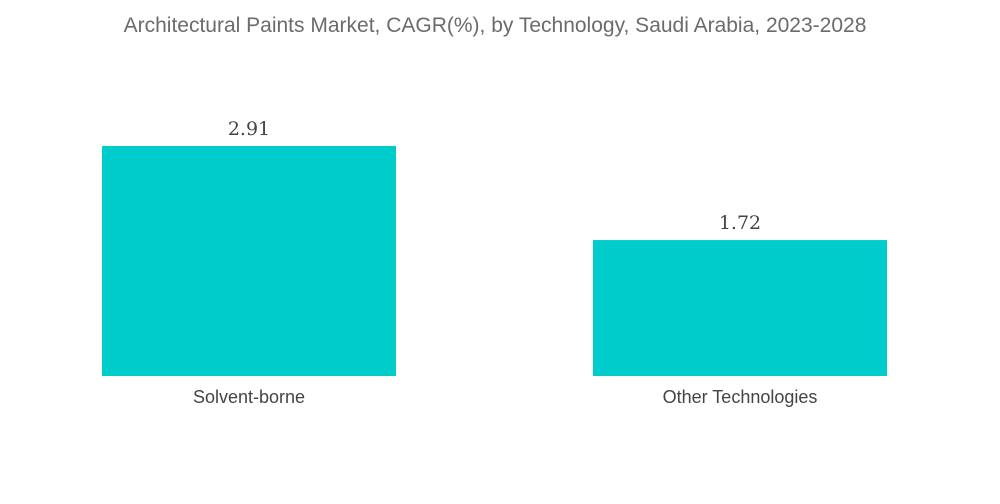 The image size is (1000, 504). Describe the element at coordinates (740, 397) in the screenshot. I see `category-label-2: Other Technologies` at that location.